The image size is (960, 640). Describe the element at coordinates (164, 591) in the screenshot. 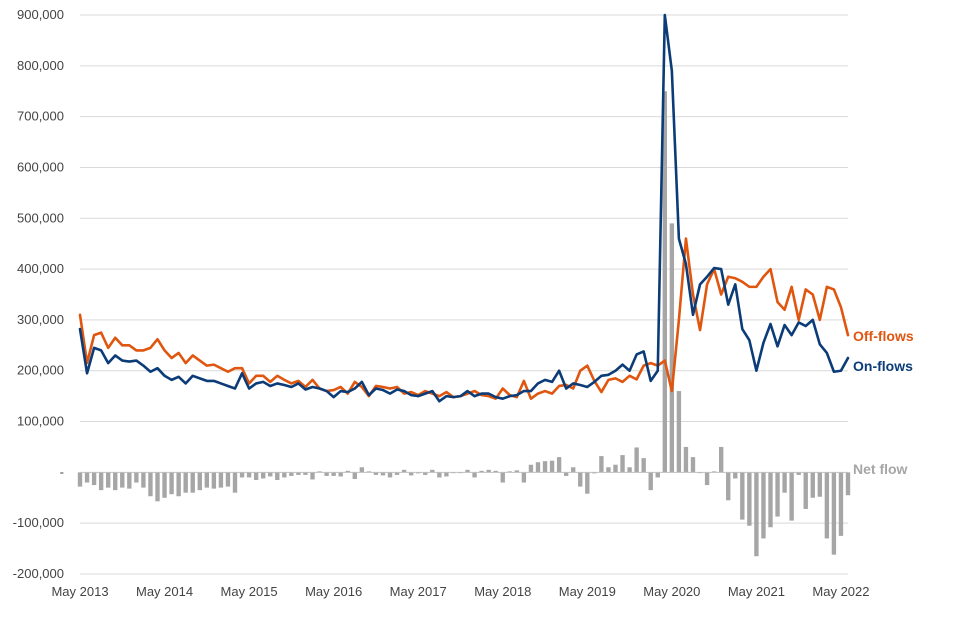

I see `x-tick-label: May 2014` at that location.